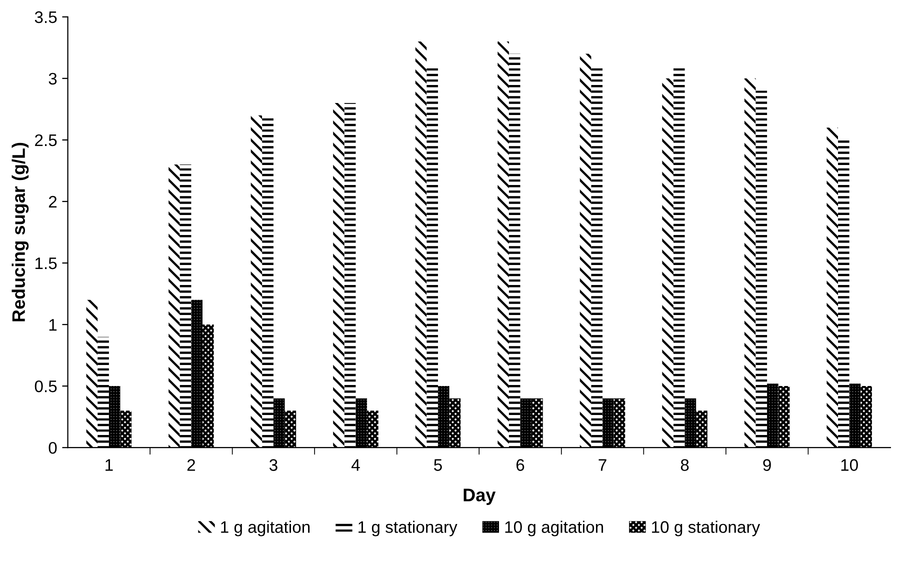 This screenshot has height=563, width=904. Describe the element at coordinates (109, 465) in the screenshot. I see `x-tick-label: 1` at that location.